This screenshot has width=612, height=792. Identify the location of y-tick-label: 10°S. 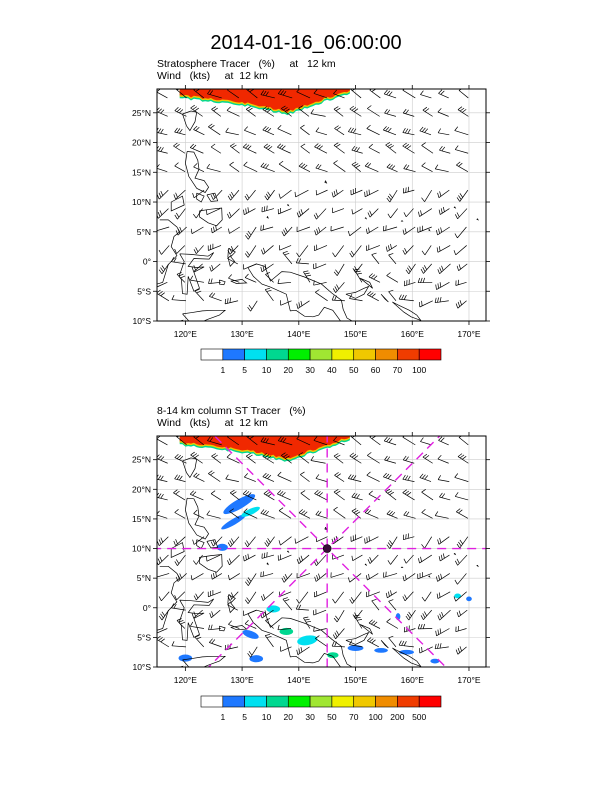
(141, 321).